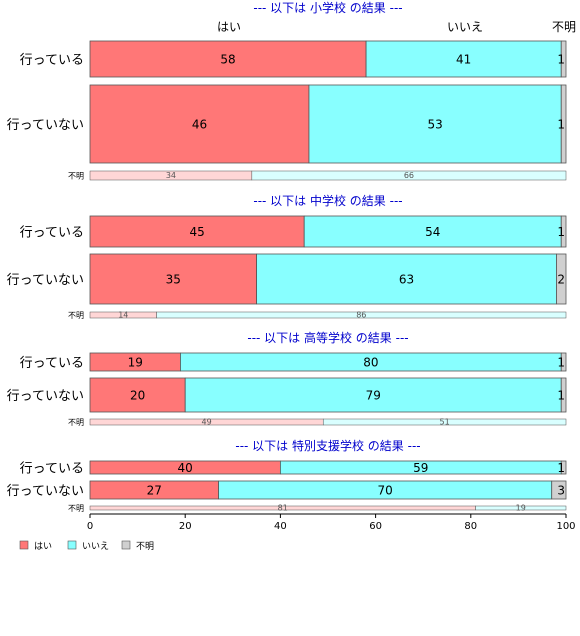  Describe the element at coordinates (171, 175) in the screenshot. I see `data-label-yes: 34` at that location.